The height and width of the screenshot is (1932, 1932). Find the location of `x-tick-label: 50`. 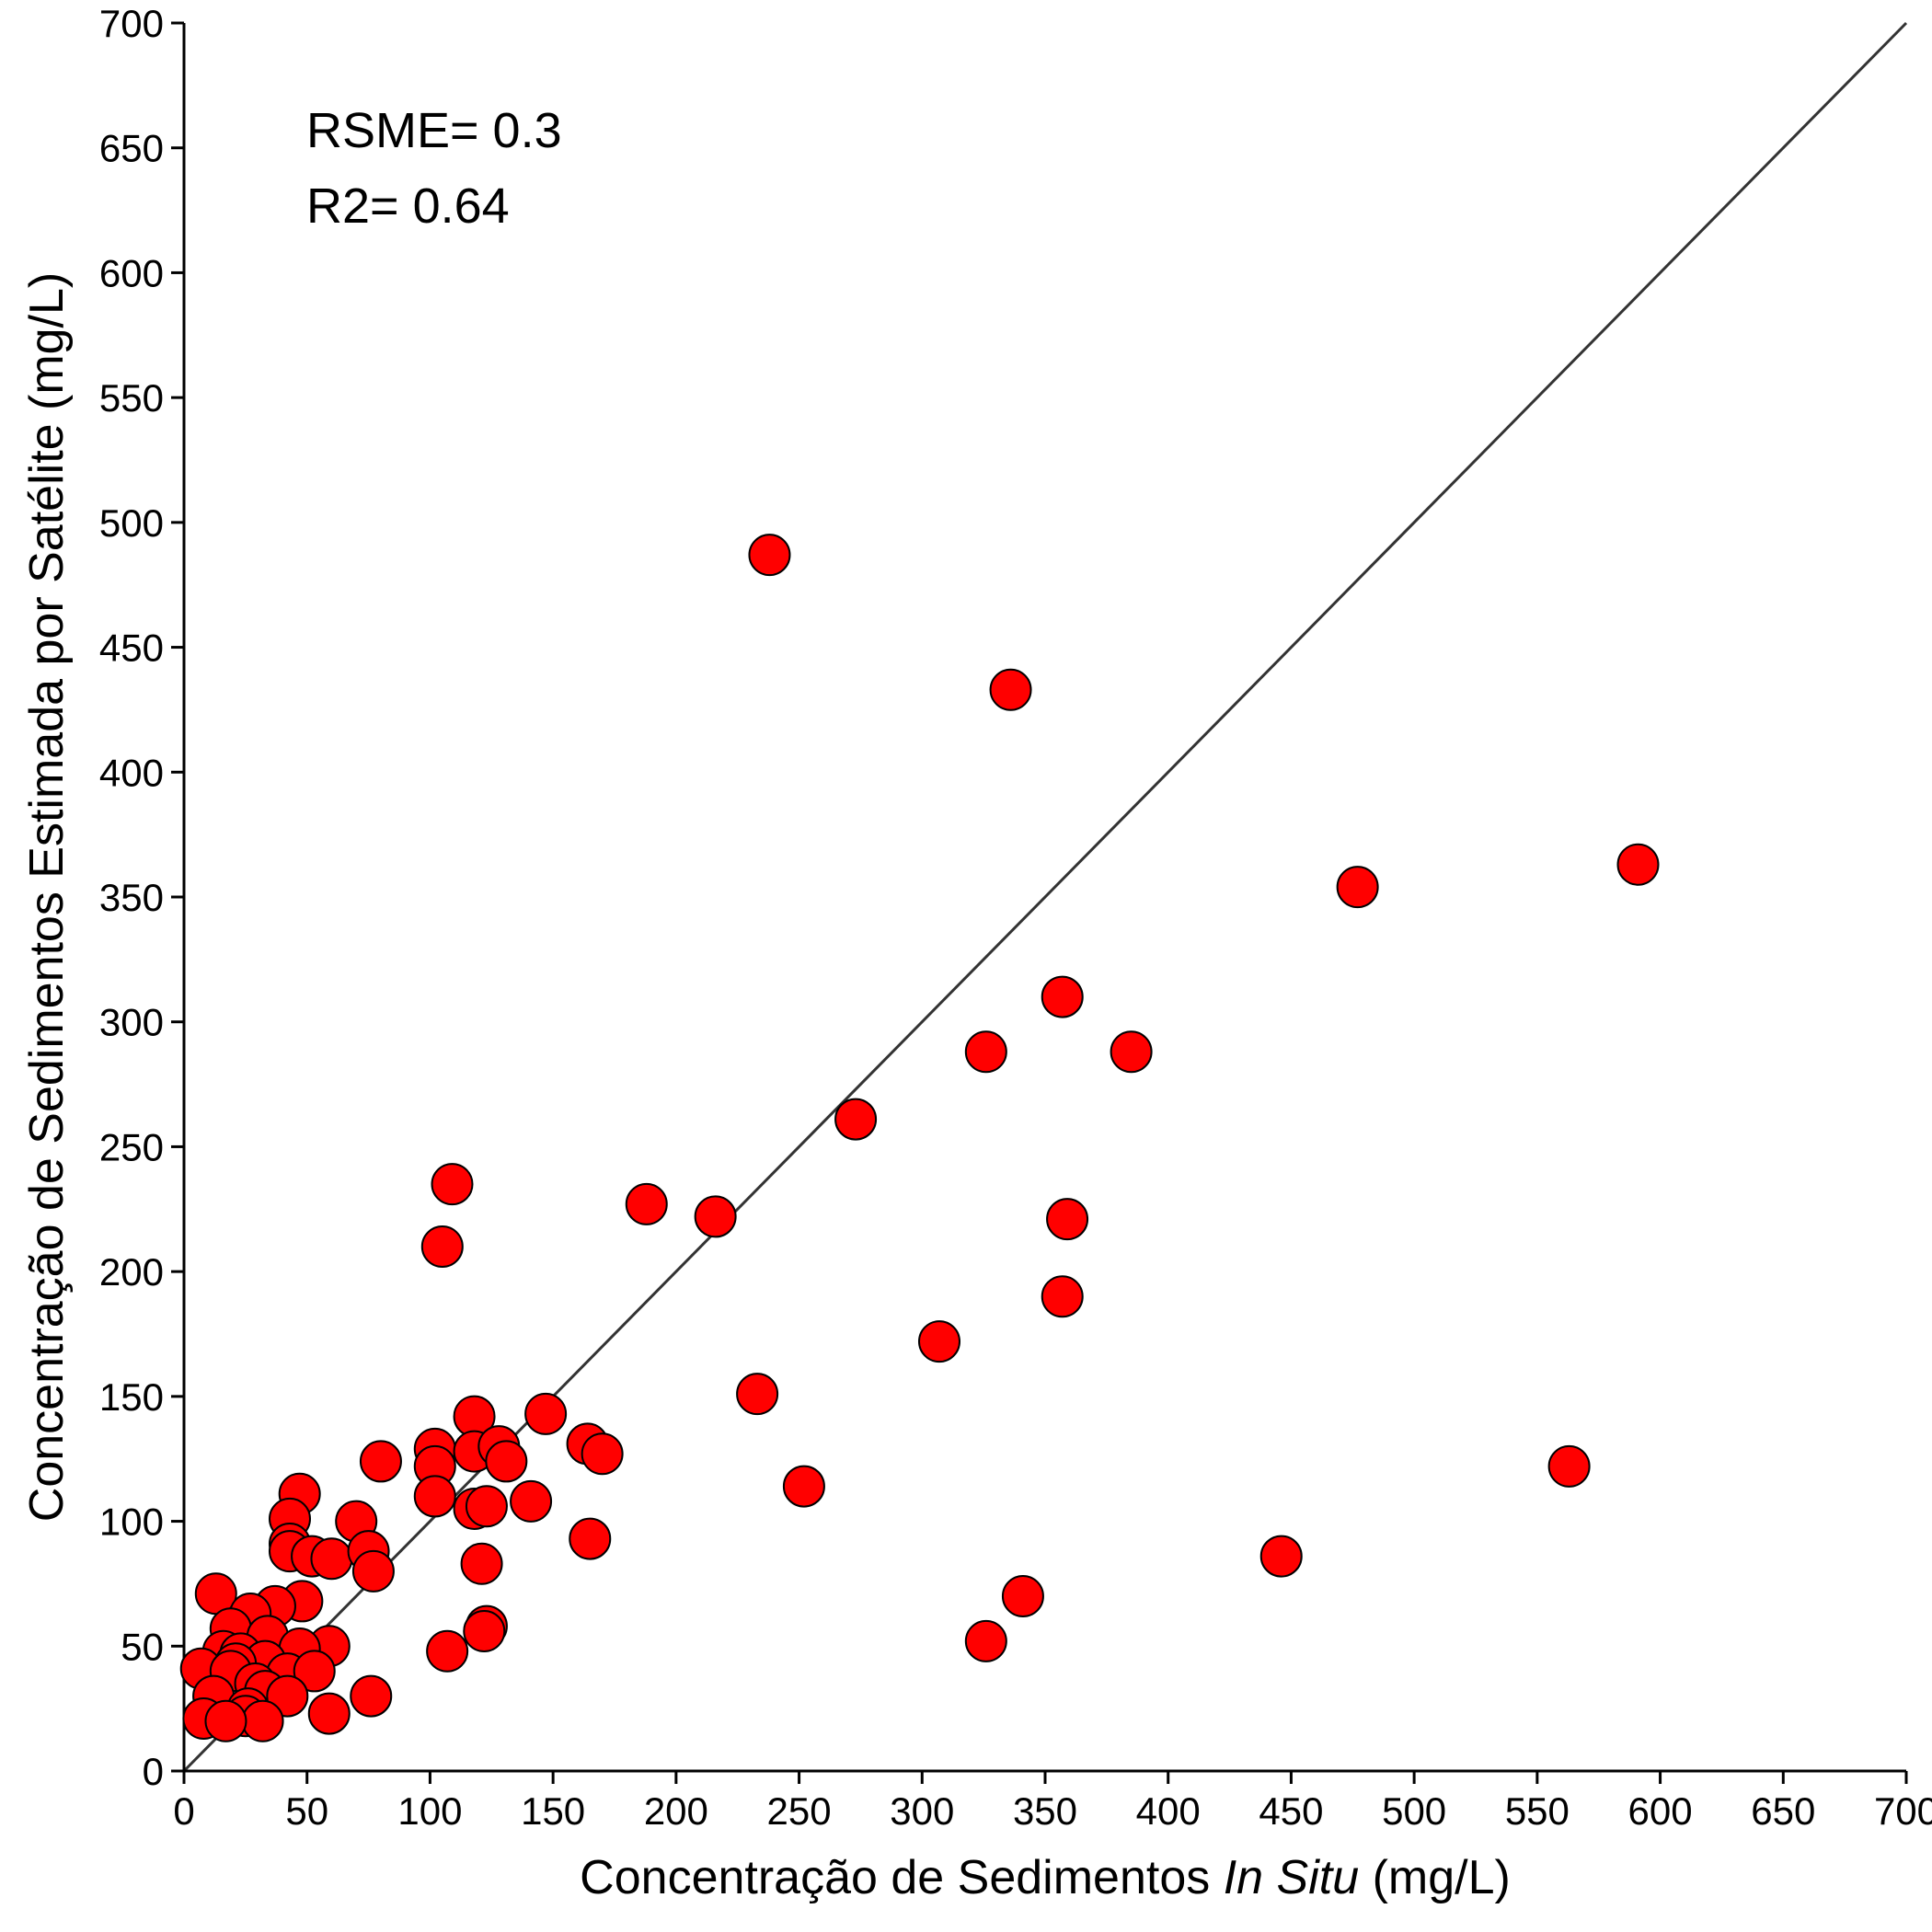

x-tick-label: 50 is located at coordinates (306, 1811).